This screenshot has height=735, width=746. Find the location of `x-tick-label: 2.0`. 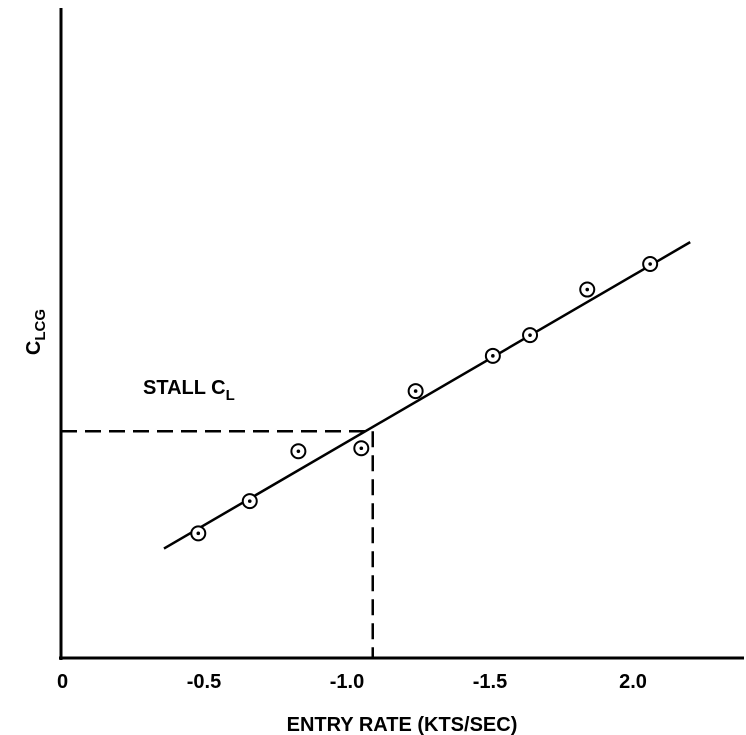

x-tick-label: 2.0 is located at coordinates (633, 682).